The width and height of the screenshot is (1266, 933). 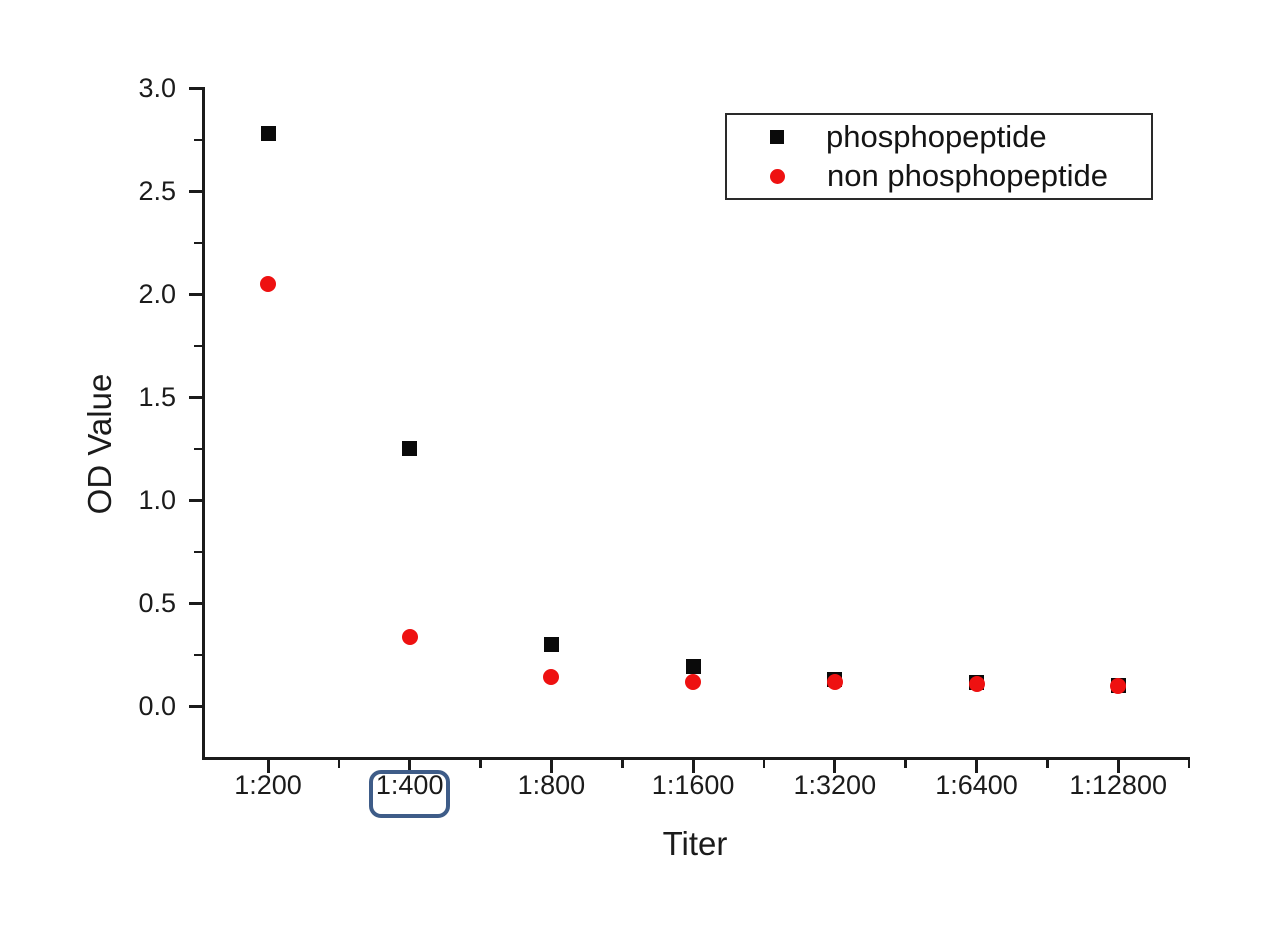 I want to click on data-point-non-phosphopeptide-1:12800, so click(x=1118, y=686).